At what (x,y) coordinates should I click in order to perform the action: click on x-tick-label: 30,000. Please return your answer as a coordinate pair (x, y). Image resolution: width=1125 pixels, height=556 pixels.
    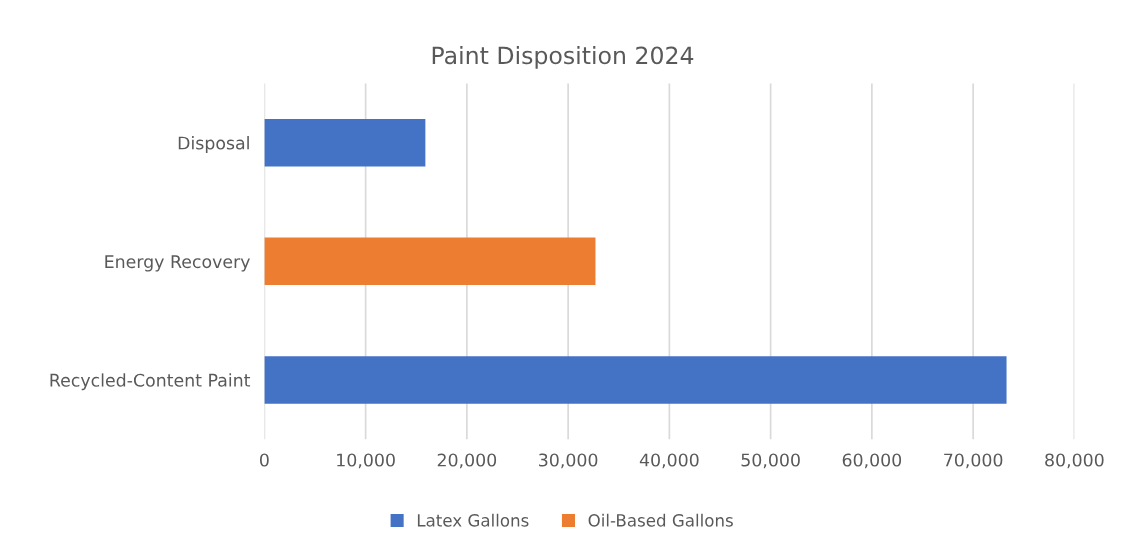
    Looking at the image, I should click on (568, 461).